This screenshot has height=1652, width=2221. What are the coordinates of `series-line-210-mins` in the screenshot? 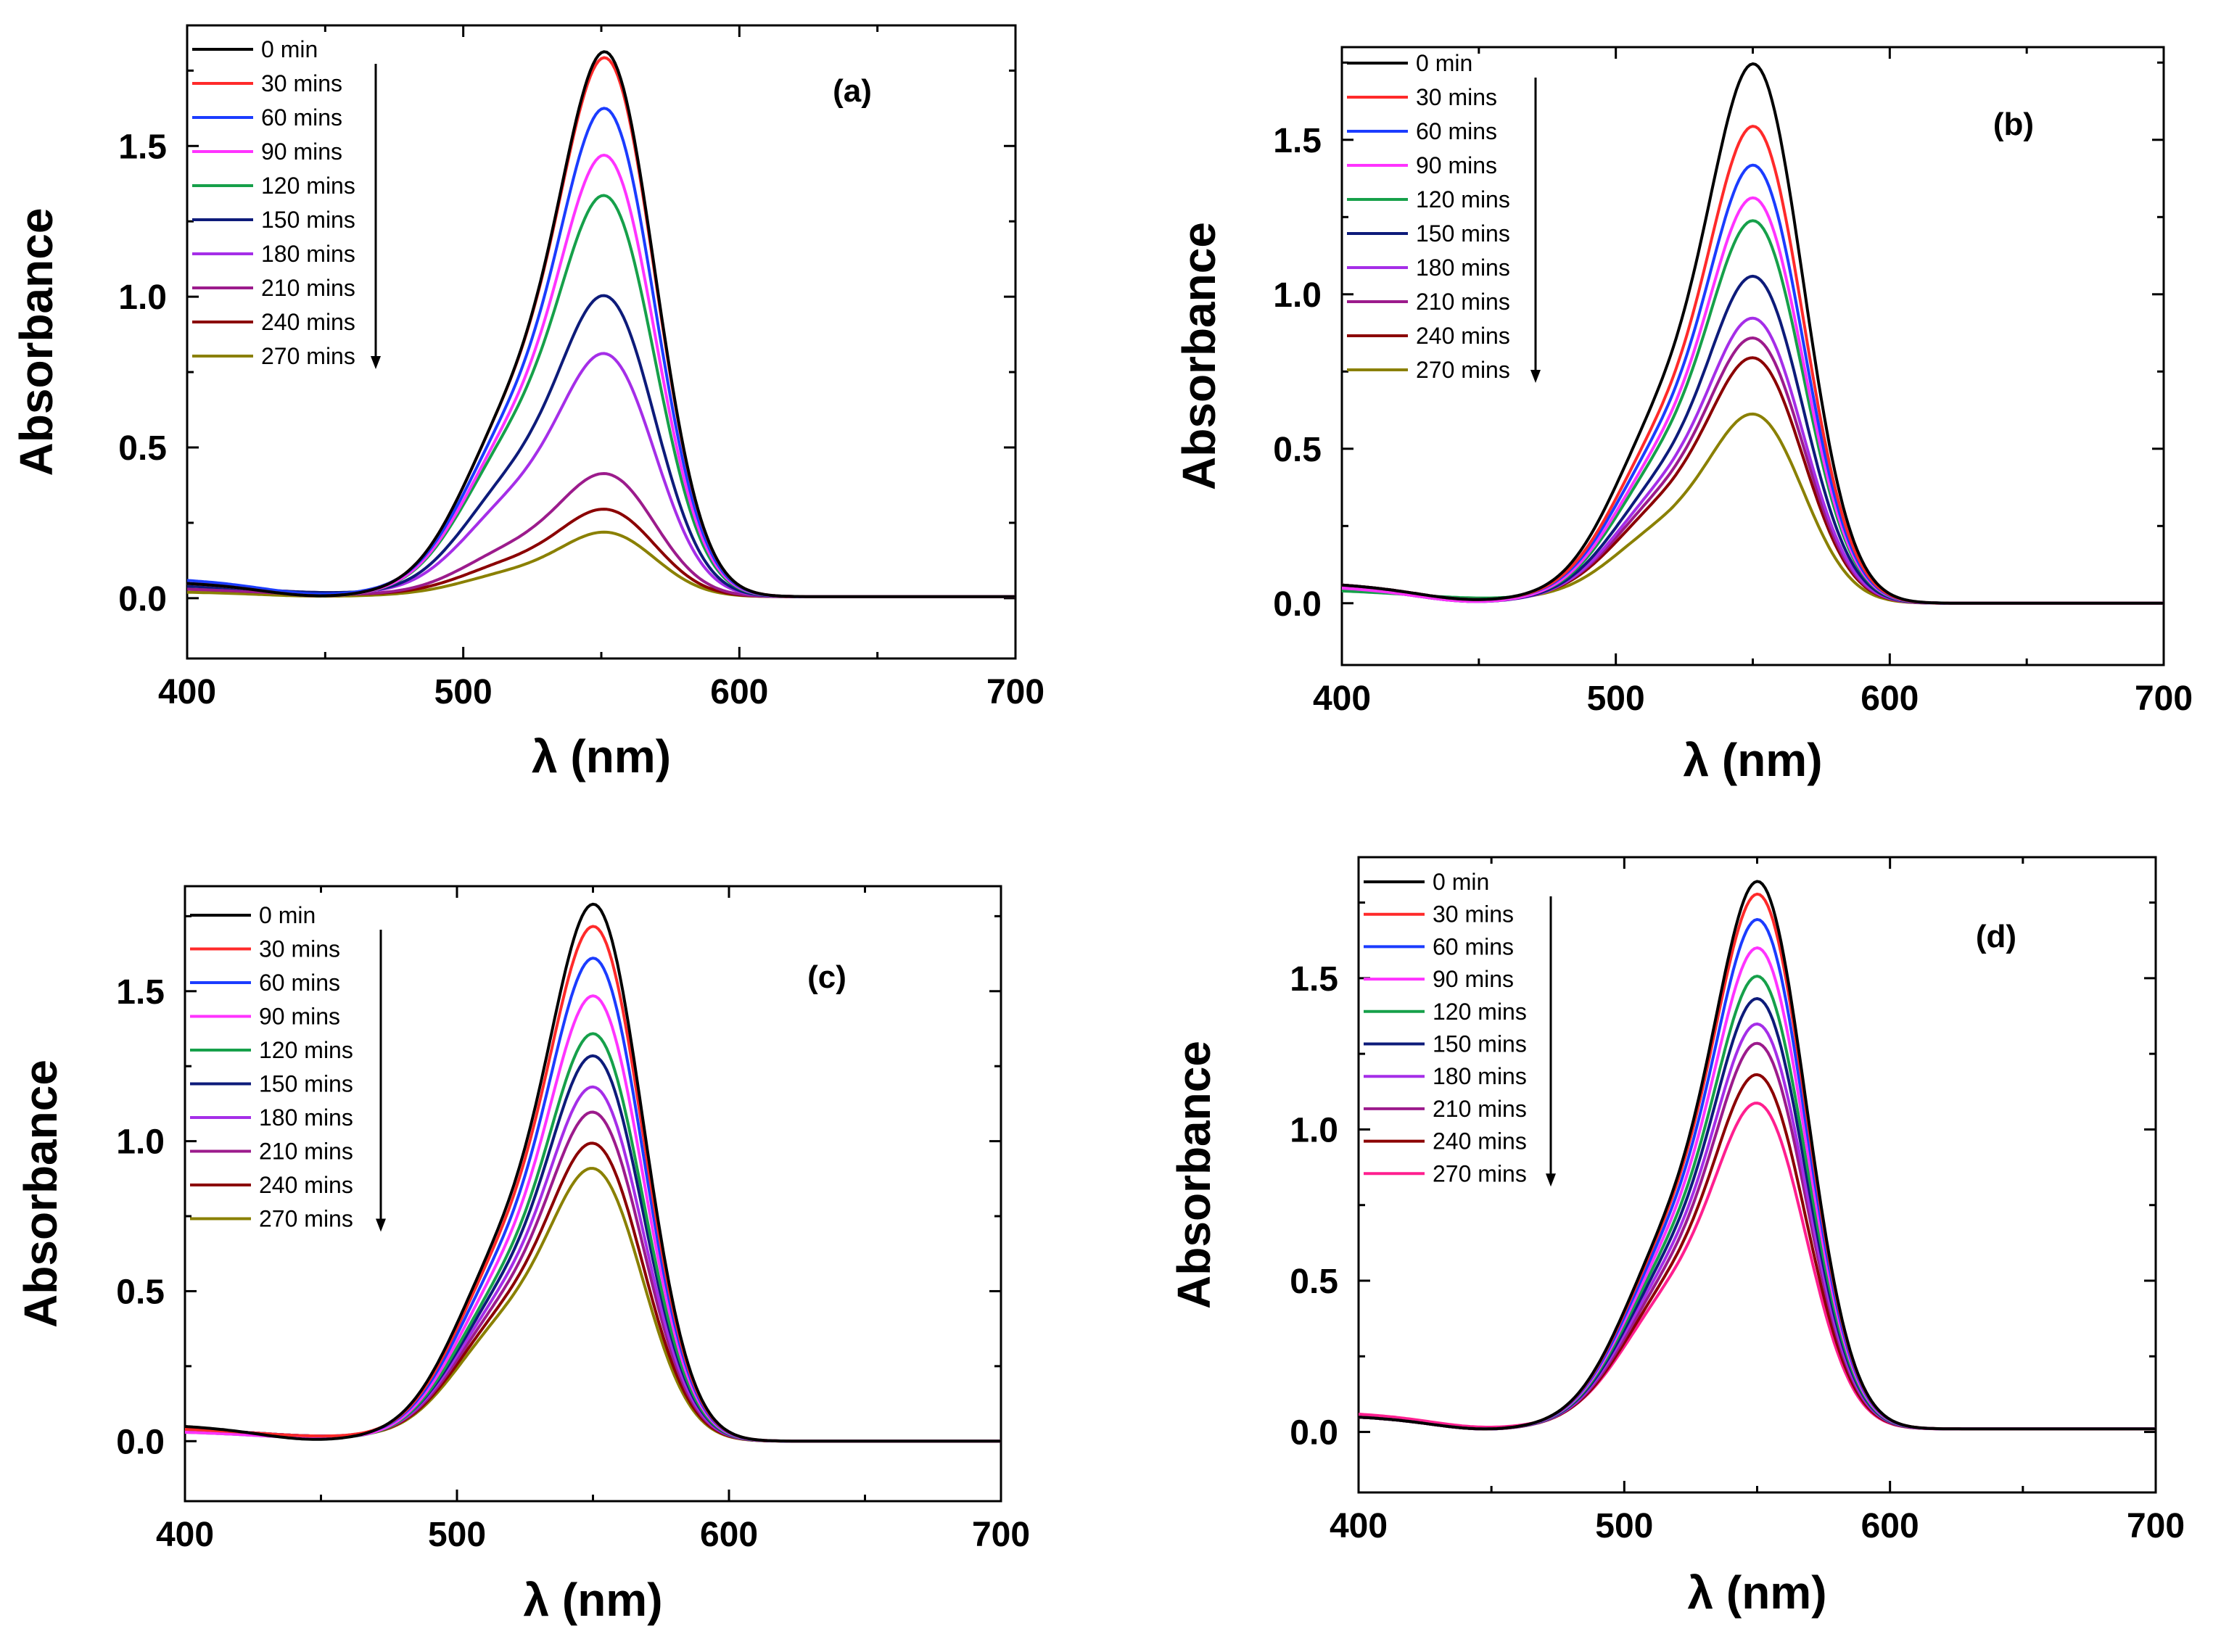 It's located at (600, 535).